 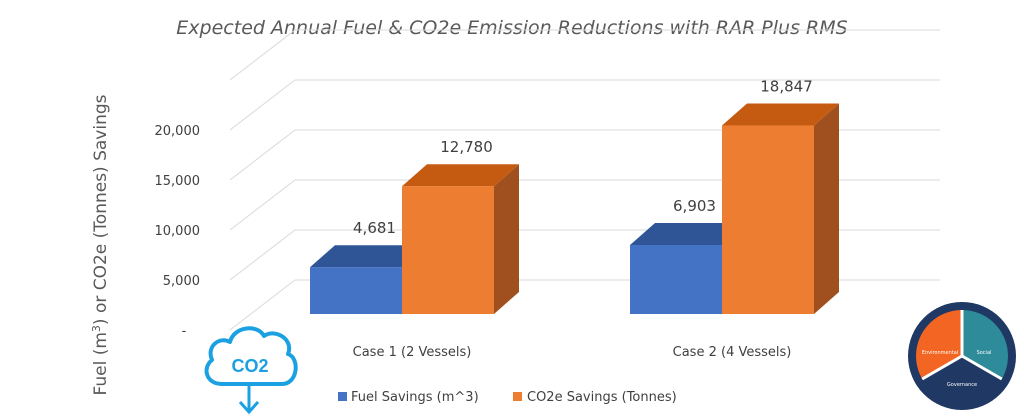 What do you see at coordinates (962, 385) in the screenshot?
I see `esg-label-governance: Governance` at bounding box center [962, 385].